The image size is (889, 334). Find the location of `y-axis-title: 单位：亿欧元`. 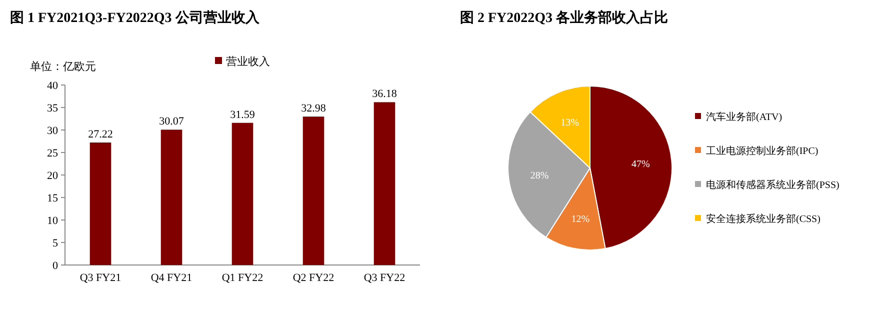

y-axis-title: 单位：亿欧元 is located at coordinates (63, 66).